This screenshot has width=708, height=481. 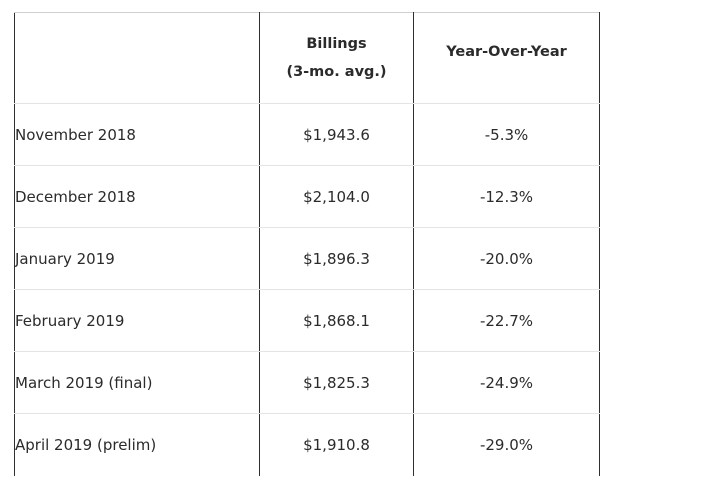 I want to click on yoy-cell: -12.3%, so click(x=506, y=196).